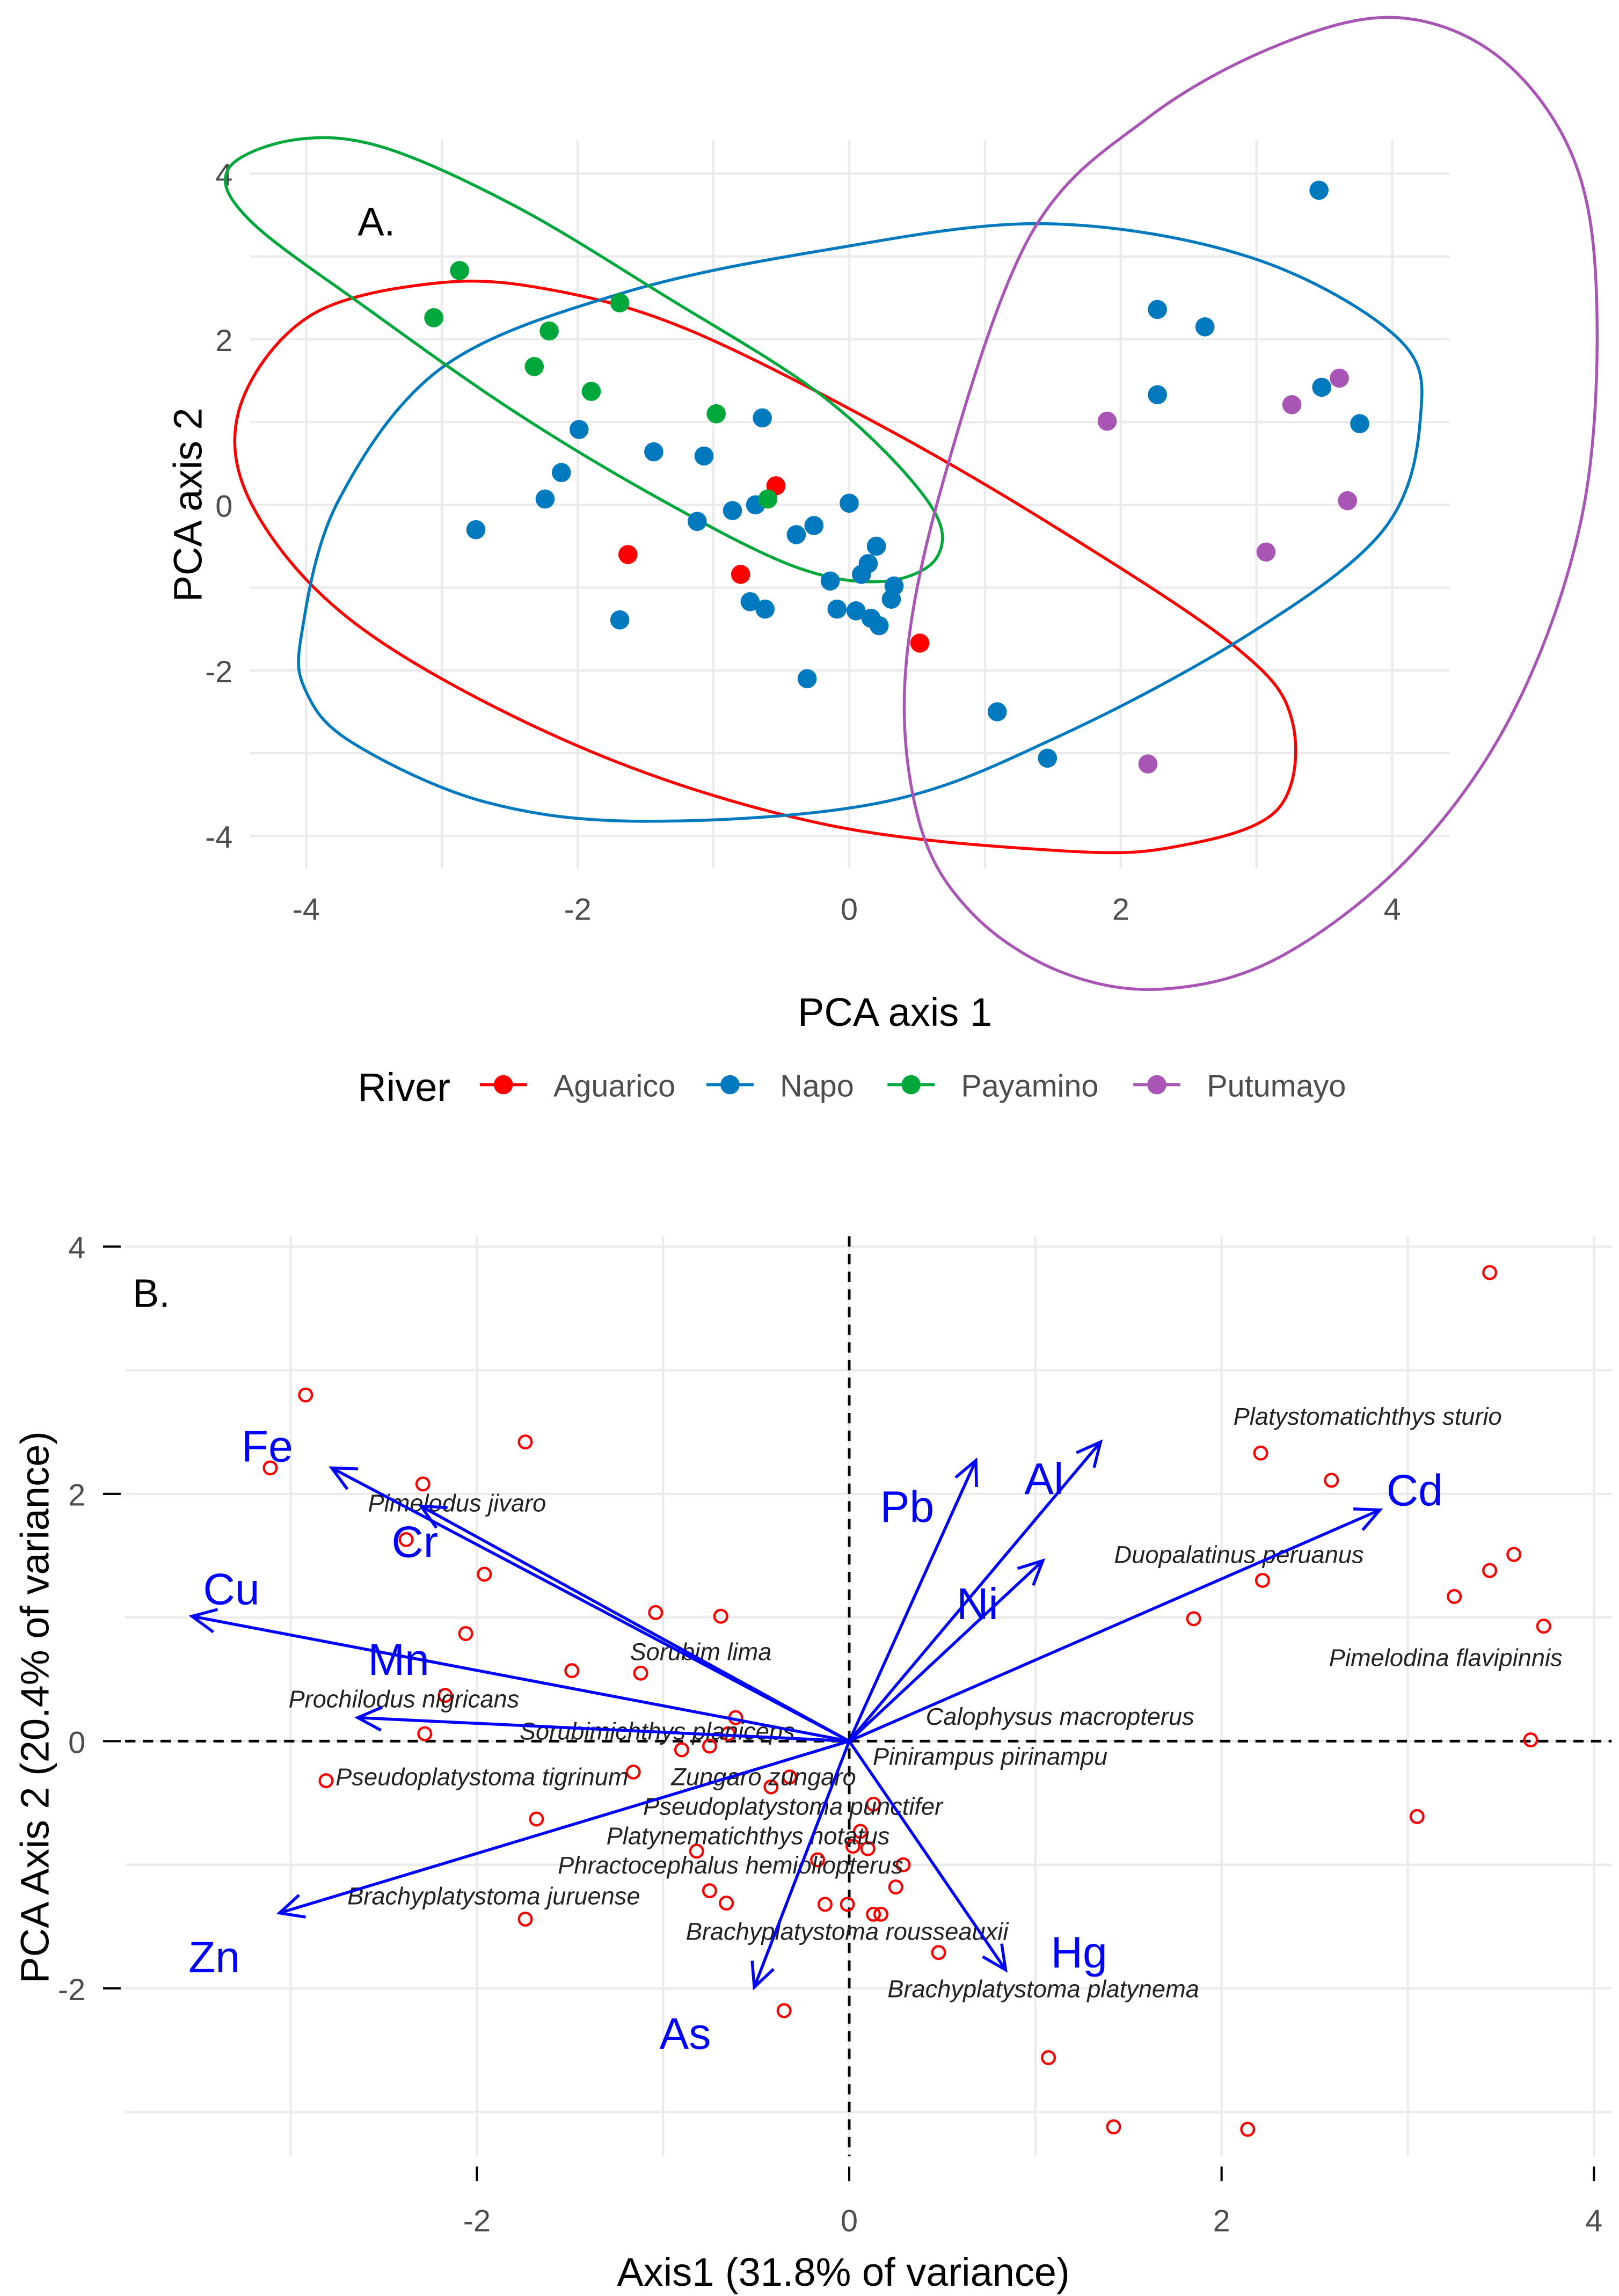 The width and height of the screenshot is (1619, 2296). Describe the element at coordinates (817, 1086) in the screenshot. I see `legend-label: Napo` at that location.